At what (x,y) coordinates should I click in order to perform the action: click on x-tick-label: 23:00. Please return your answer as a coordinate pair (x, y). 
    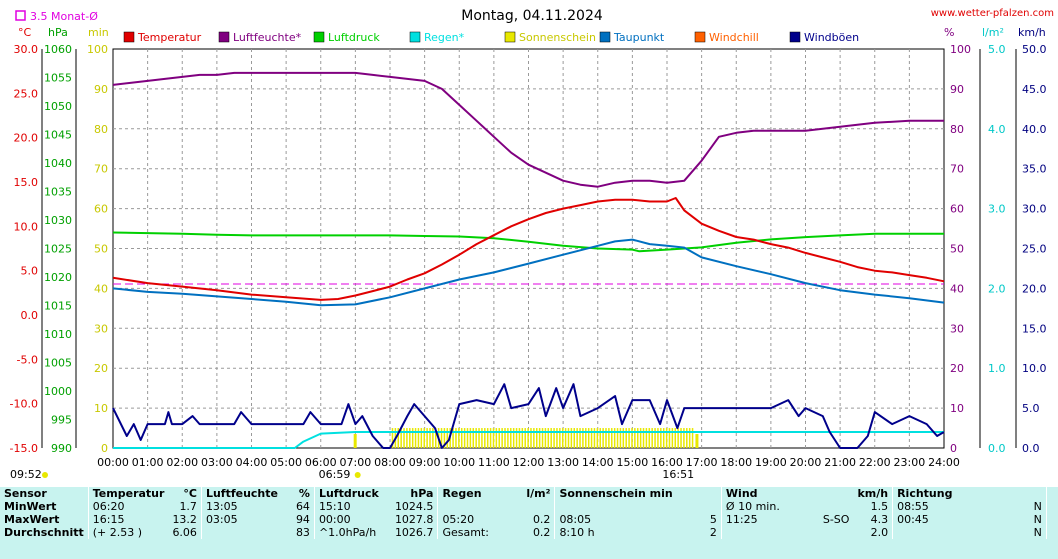
    Looking at the image, I should click on (910, 462).